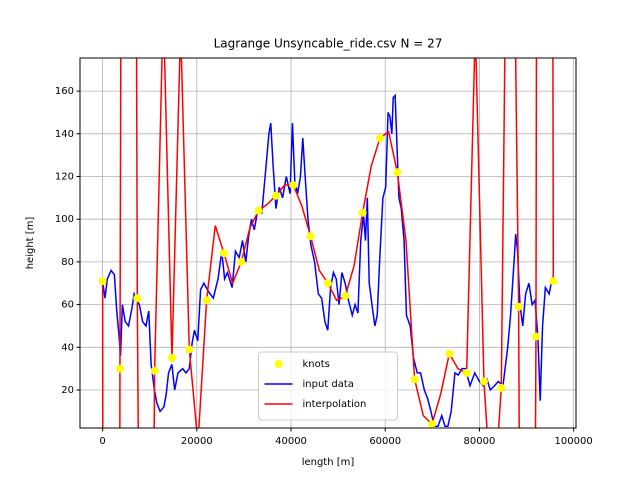 The image size is (640, 480). I want to click on y-tick-label: 160, so click(64, 91).